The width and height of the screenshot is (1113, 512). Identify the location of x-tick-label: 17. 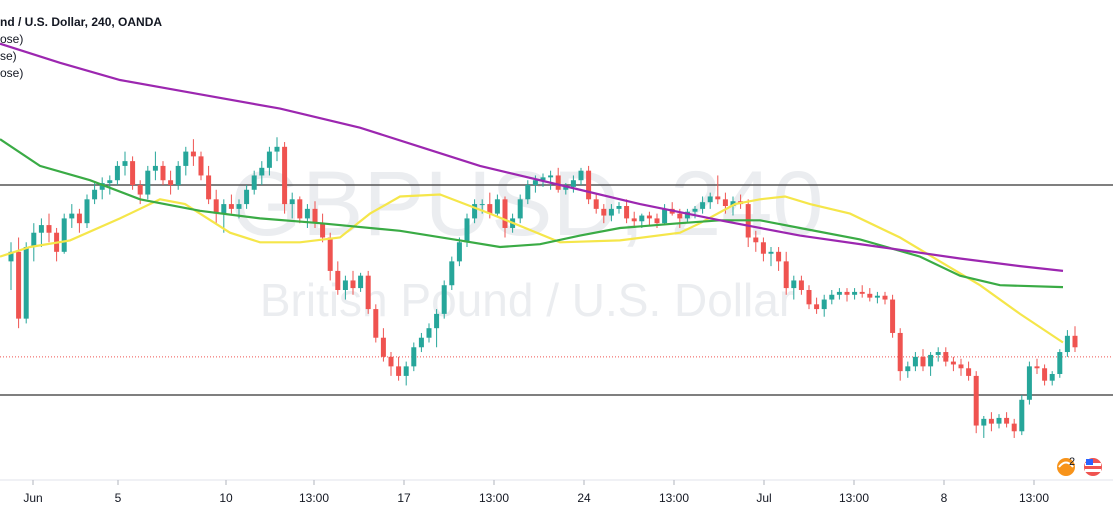
(404, 498).